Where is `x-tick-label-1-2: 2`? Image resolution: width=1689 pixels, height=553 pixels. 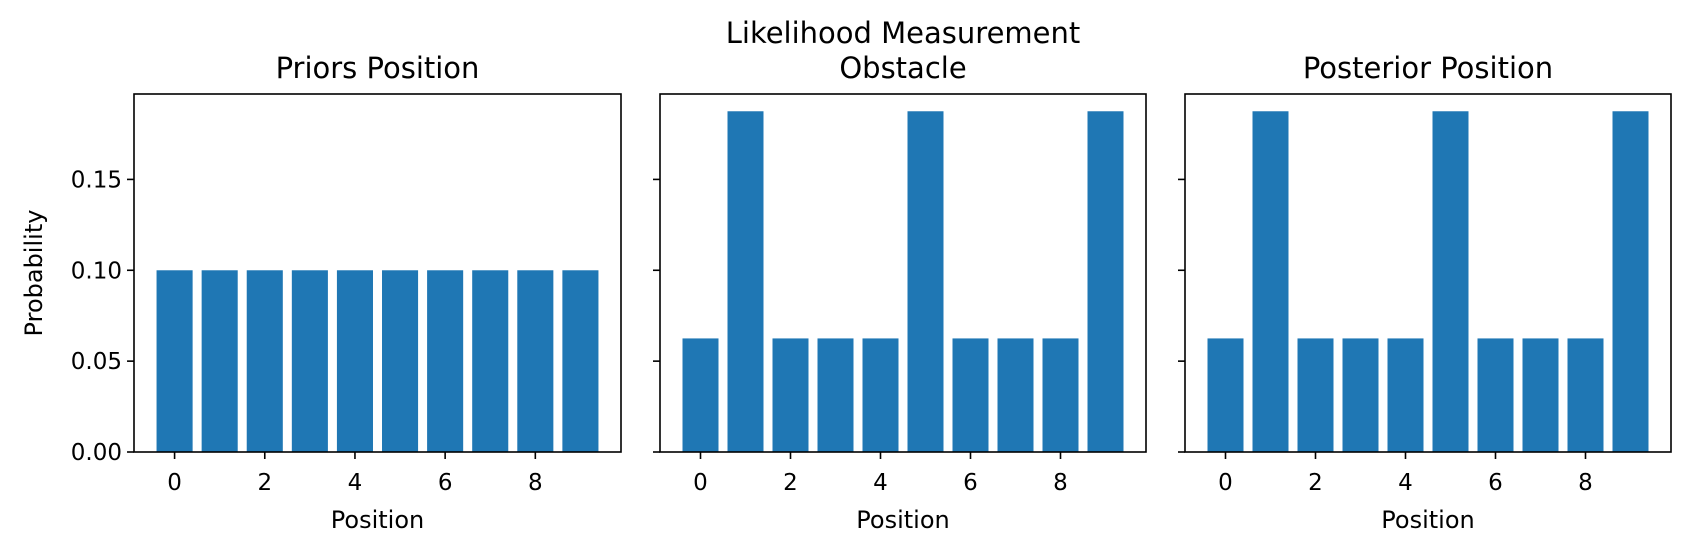 x-tick-label-1-2: 2 is located at coordinates (790, 483).